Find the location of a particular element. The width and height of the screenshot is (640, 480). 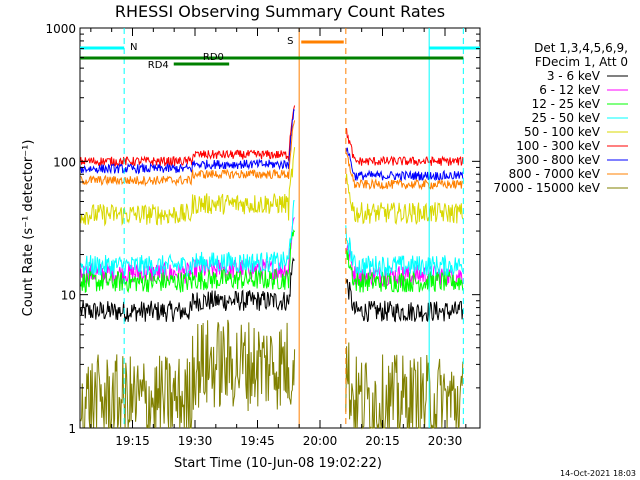

footer-date: 14-Oct-2021 18:03 is located at coordinates (598, 473).